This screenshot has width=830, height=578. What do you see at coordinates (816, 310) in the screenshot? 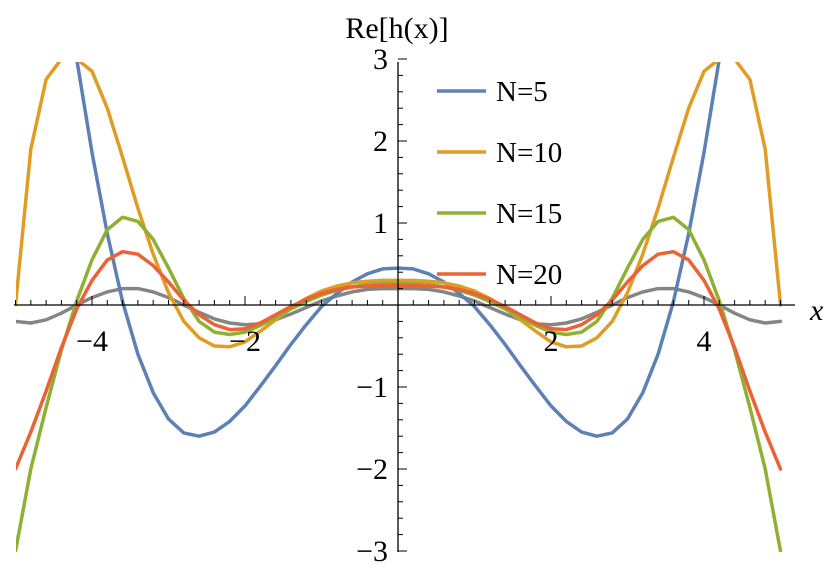
I see `x-axis-title: x` at bounding box center [816, 310].